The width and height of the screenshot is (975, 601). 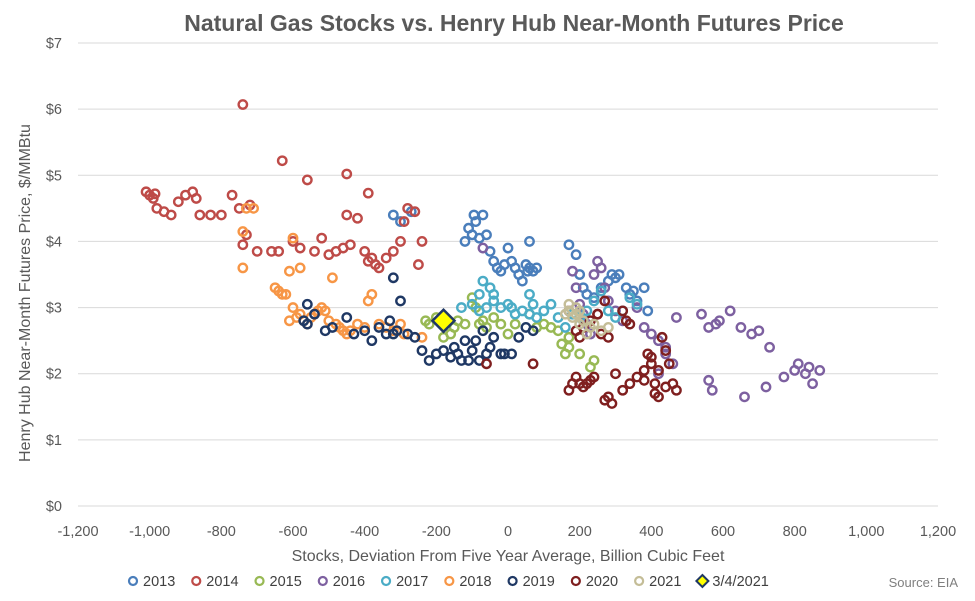 What do you see at coordinates (54, 242) in the screenshot?
I see `y-tick-label: $4` at bounding box center [54, 242].